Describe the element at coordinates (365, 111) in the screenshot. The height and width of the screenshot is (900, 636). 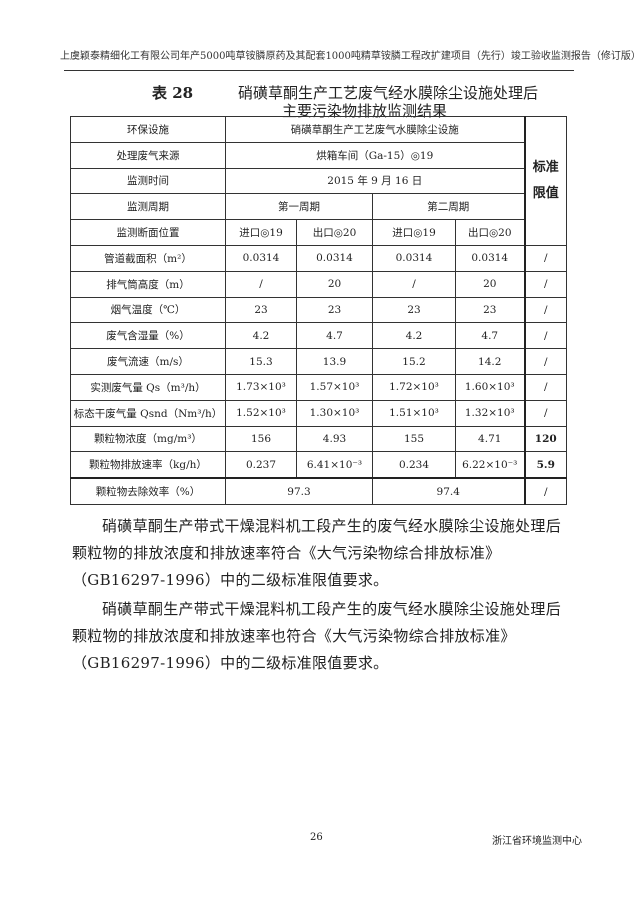
I see `table-title-line2: 主要污染物排放监测结果` at that location.